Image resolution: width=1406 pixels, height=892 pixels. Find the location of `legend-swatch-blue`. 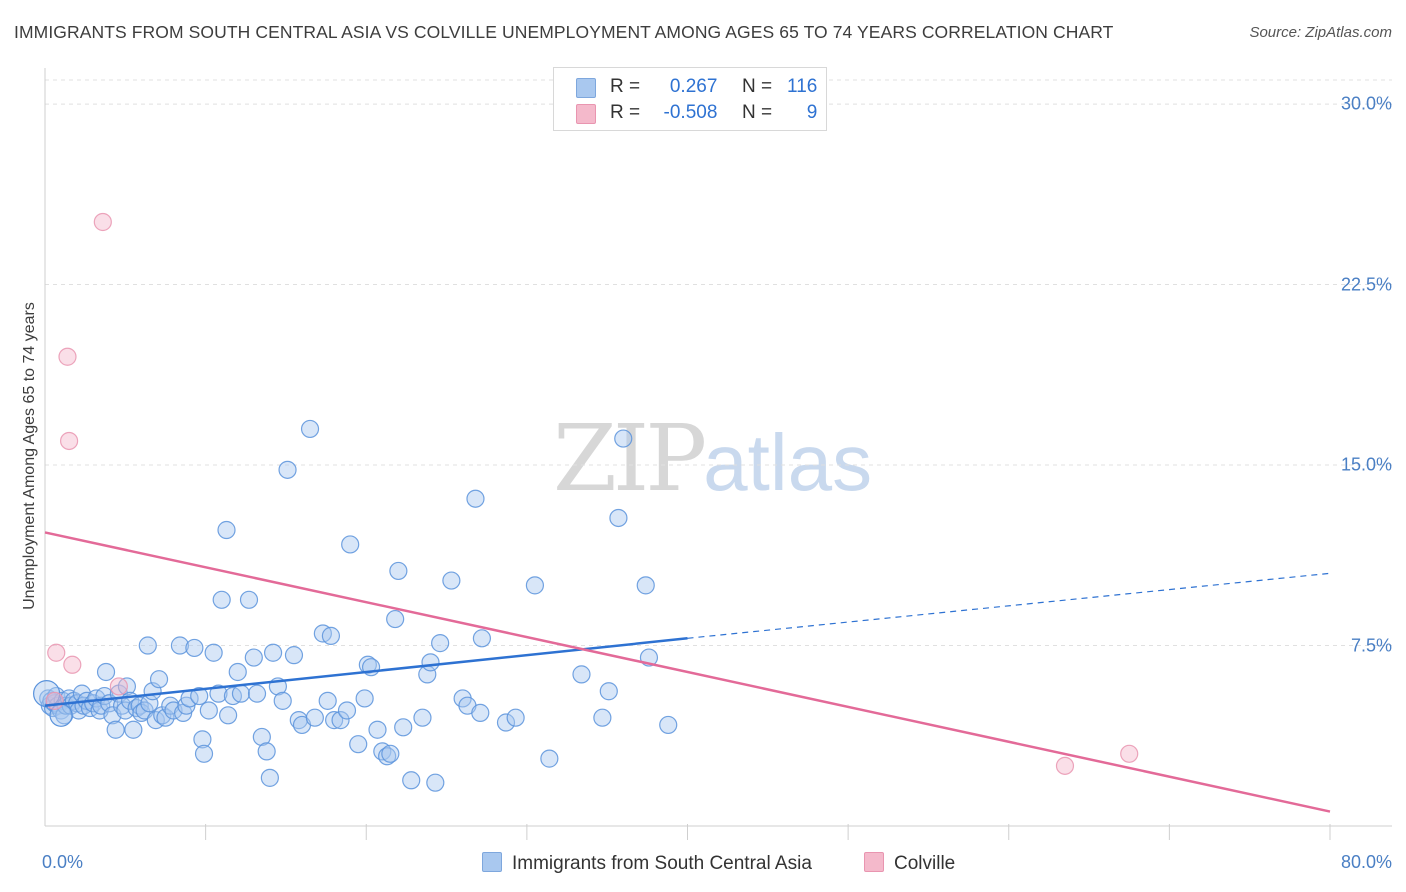

legend-swatch-blue is located at coordinates (586, 88).